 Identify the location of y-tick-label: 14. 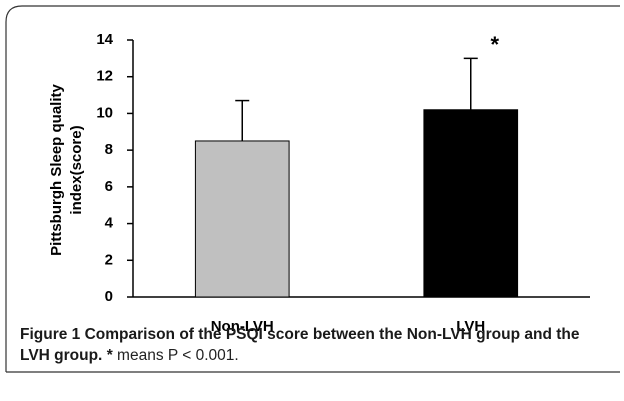
(104, 39).